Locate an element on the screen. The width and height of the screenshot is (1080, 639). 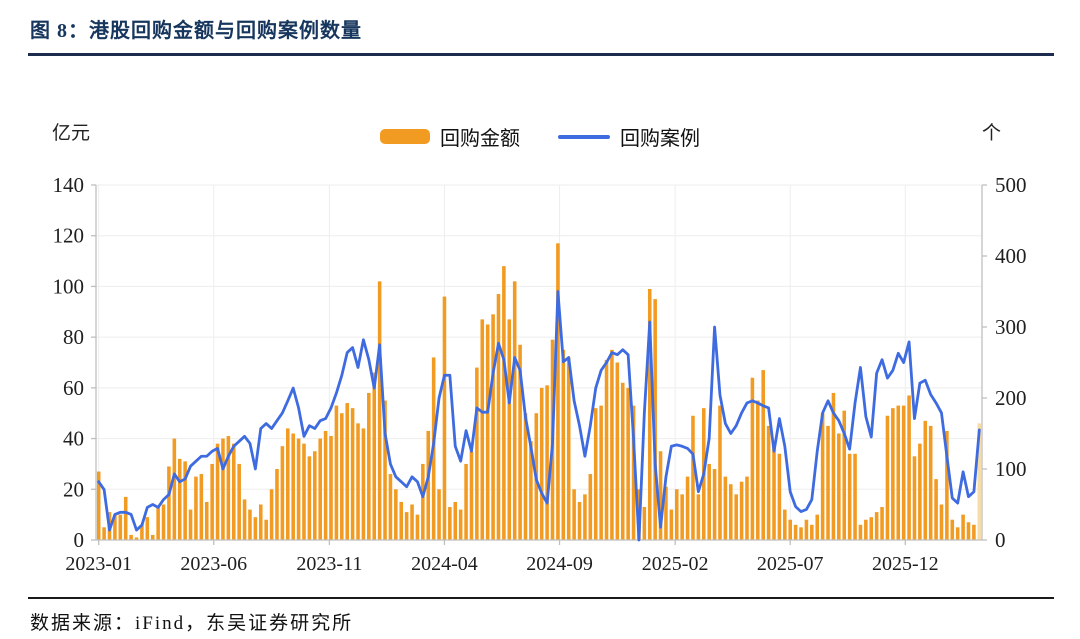
left-tick-label: 80 is located at coordinates (73, 337).